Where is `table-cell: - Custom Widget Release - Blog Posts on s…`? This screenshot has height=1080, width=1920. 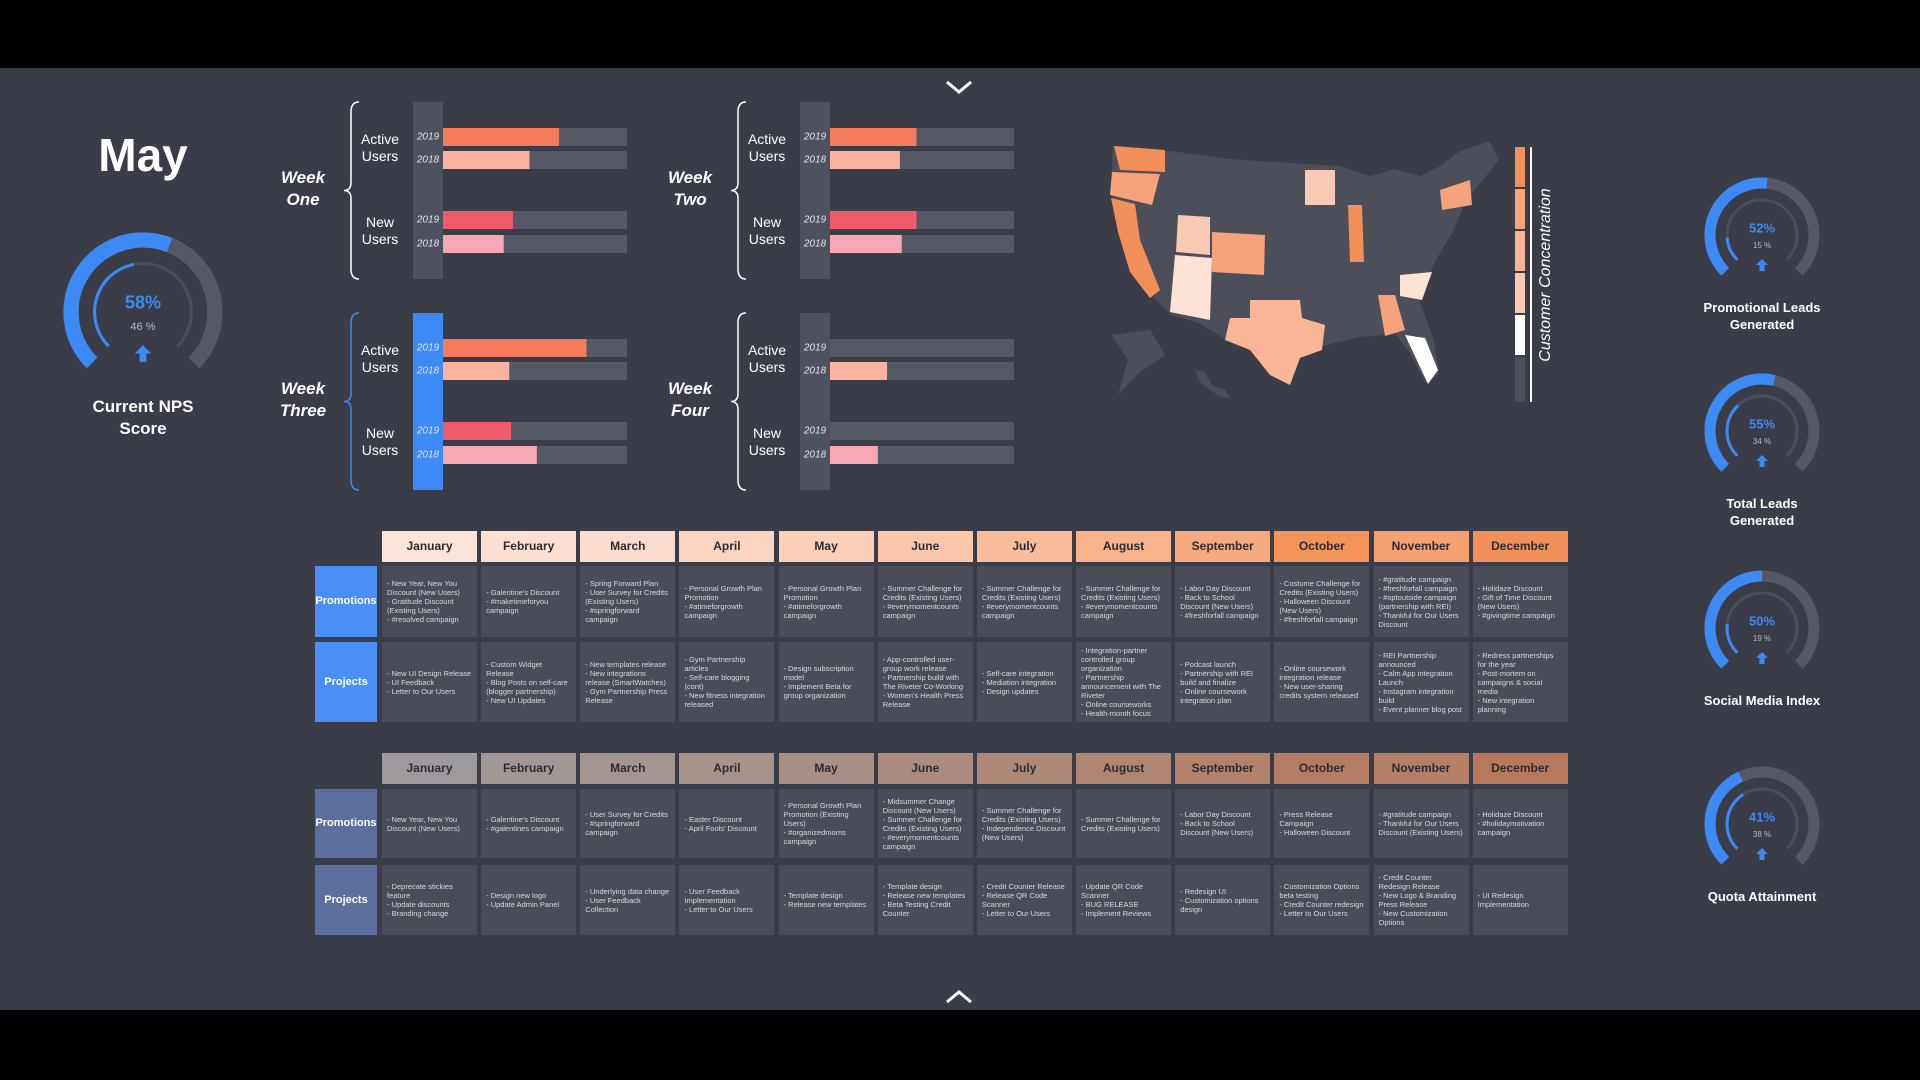 table-cell: - Custom Widget Release - Blog Posts on s… is located at coordinates (529, 682).